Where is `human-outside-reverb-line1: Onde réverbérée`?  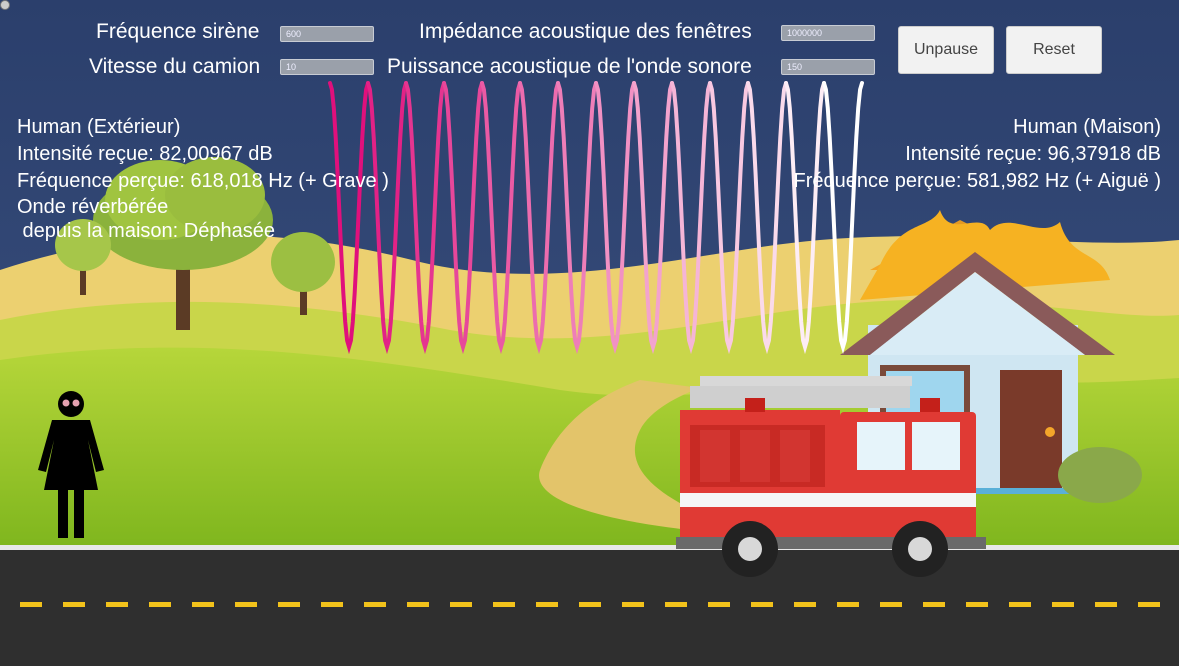
human-outside-reverb-line1: Onde réverbérée is located at coordinates (93, 207).